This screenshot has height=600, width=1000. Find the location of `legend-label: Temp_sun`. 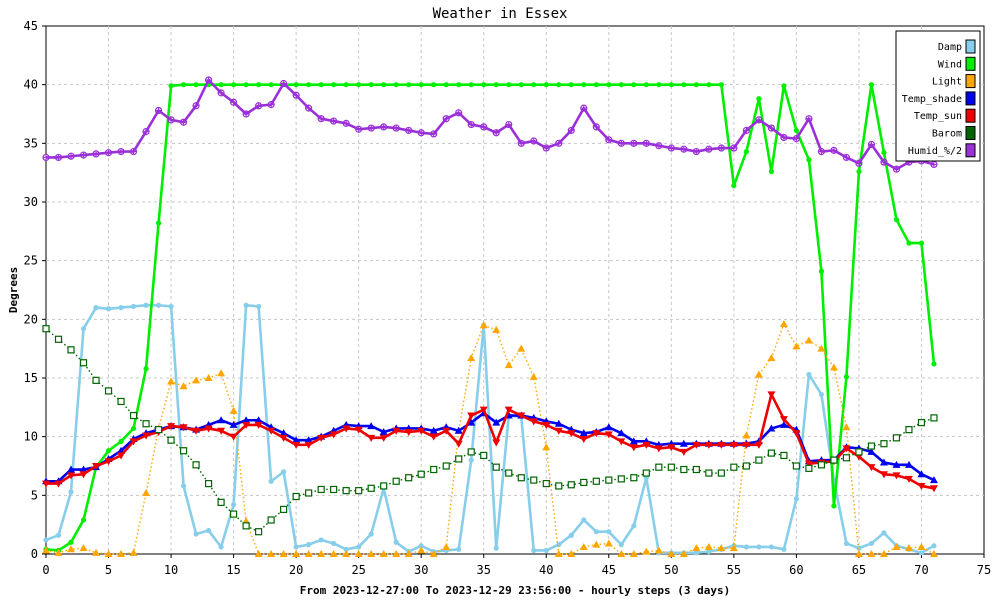

legend-label: Temp_sun is located at coordinates (938, 116).